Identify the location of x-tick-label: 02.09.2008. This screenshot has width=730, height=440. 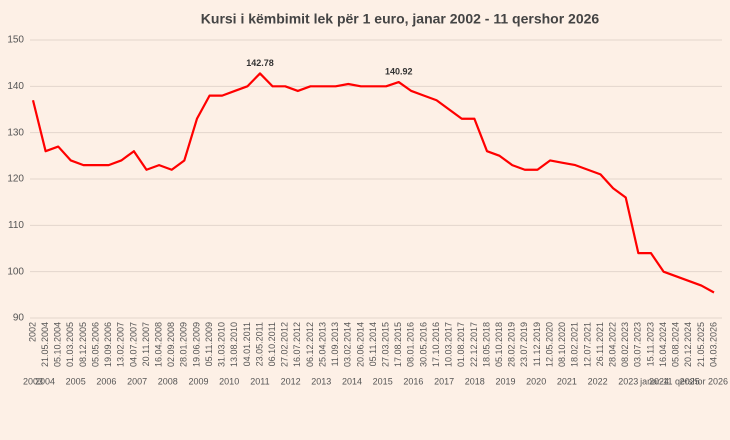
(171, 344).